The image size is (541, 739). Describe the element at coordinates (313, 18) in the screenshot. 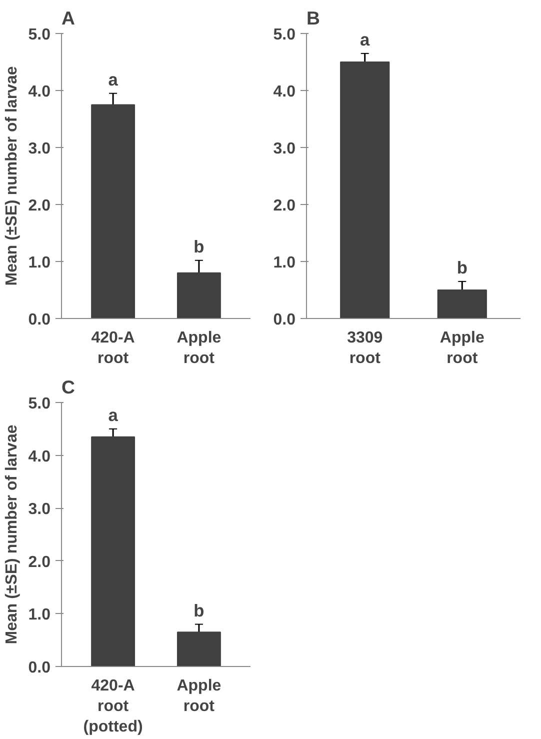

I see `chart-title: B` at that location.